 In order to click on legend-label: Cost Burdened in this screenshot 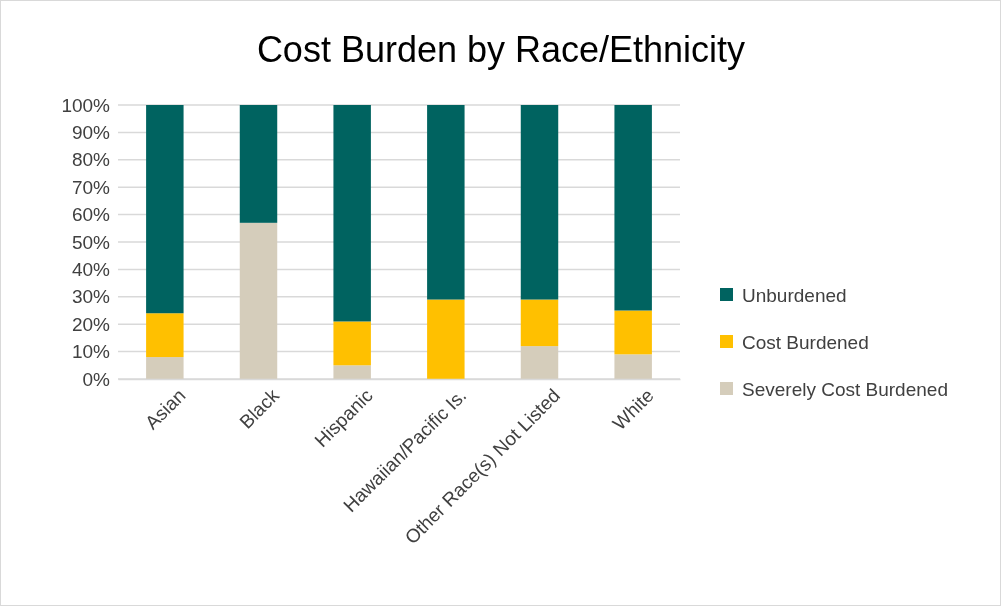, I will do `click(805, 342)`.